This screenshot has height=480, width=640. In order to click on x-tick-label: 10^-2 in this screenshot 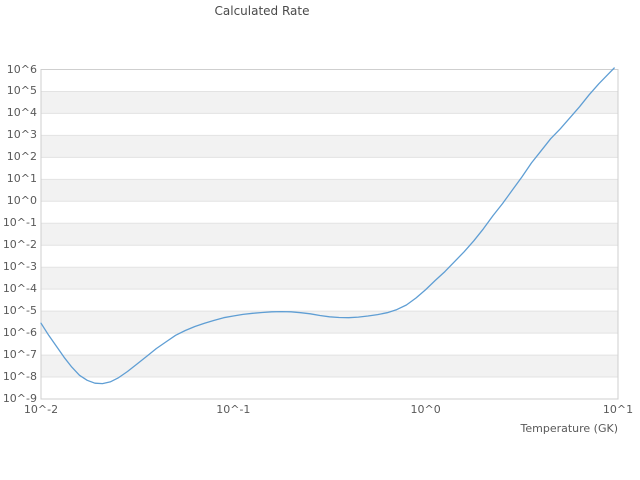, I will do `click(41, 409)`.